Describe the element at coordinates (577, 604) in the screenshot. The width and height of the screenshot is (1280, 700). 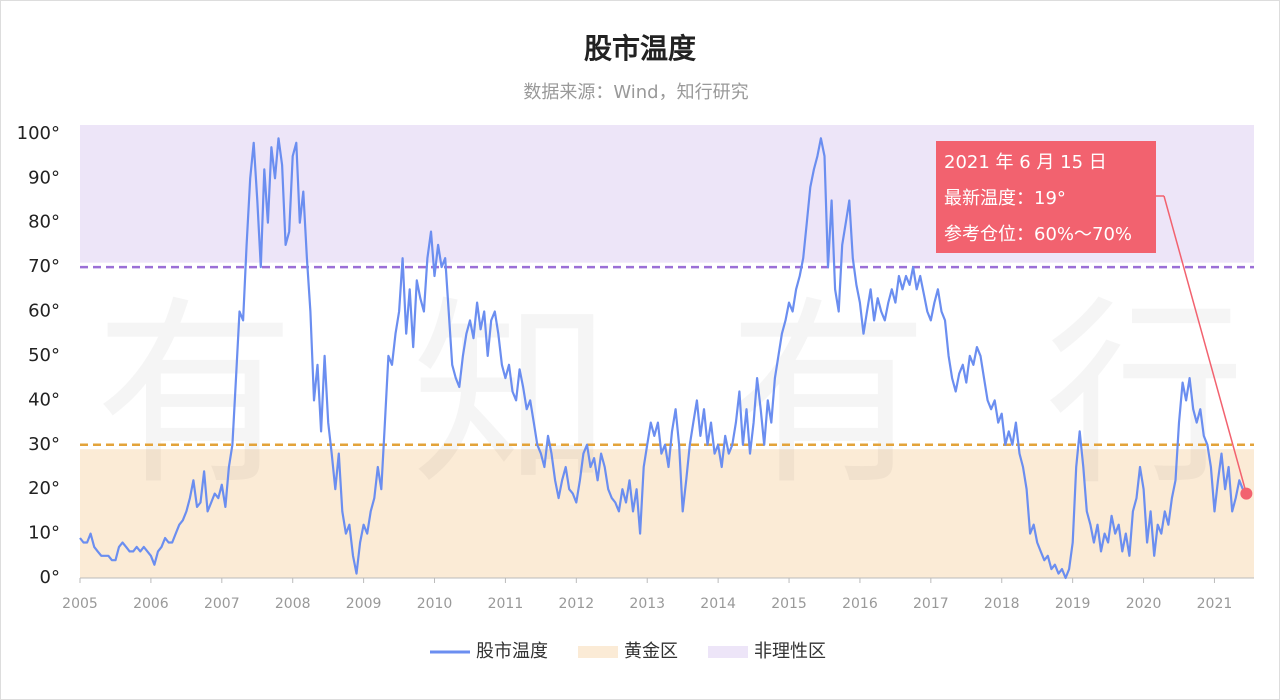
I see `x-tick-label: 2012` at that location.